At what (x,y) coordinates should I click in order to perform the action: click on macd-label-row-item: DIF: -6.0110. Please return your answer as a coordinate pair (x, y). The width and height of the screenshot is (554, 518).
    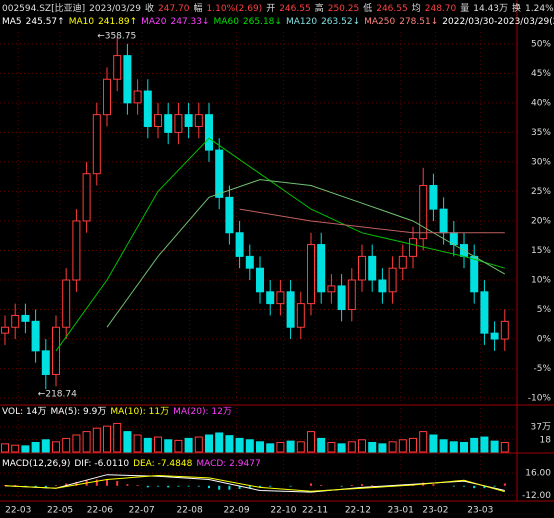
    Looking at the image, I should click on (101, 464).